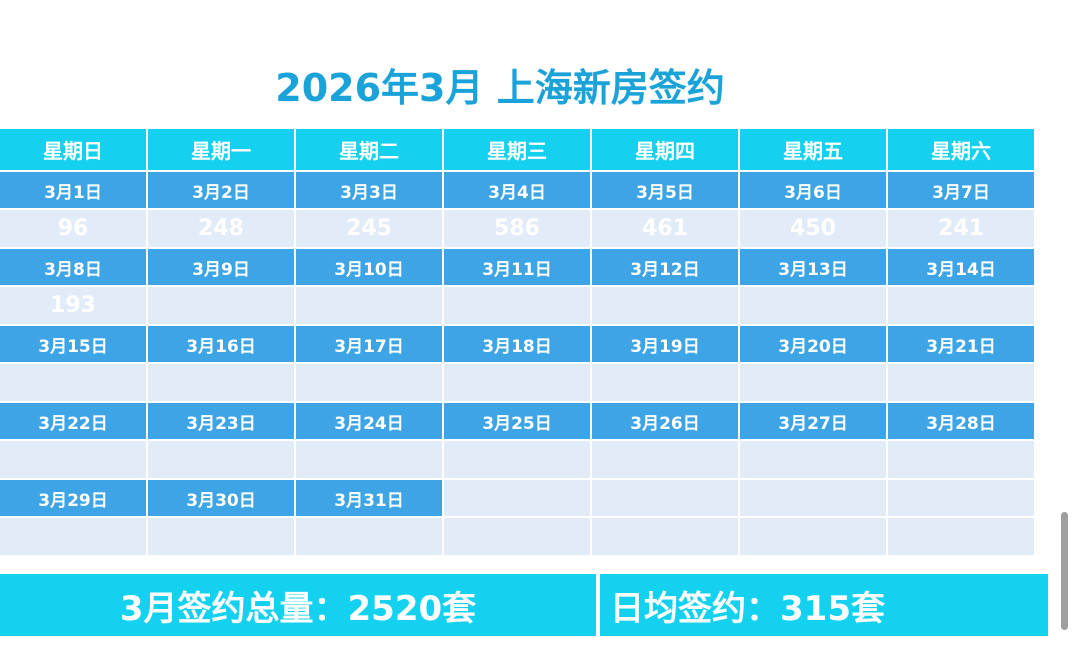  Describe the element at coordinates (221, 149) in the screenshot. I see `weekday-monday: 星期一` at that location.